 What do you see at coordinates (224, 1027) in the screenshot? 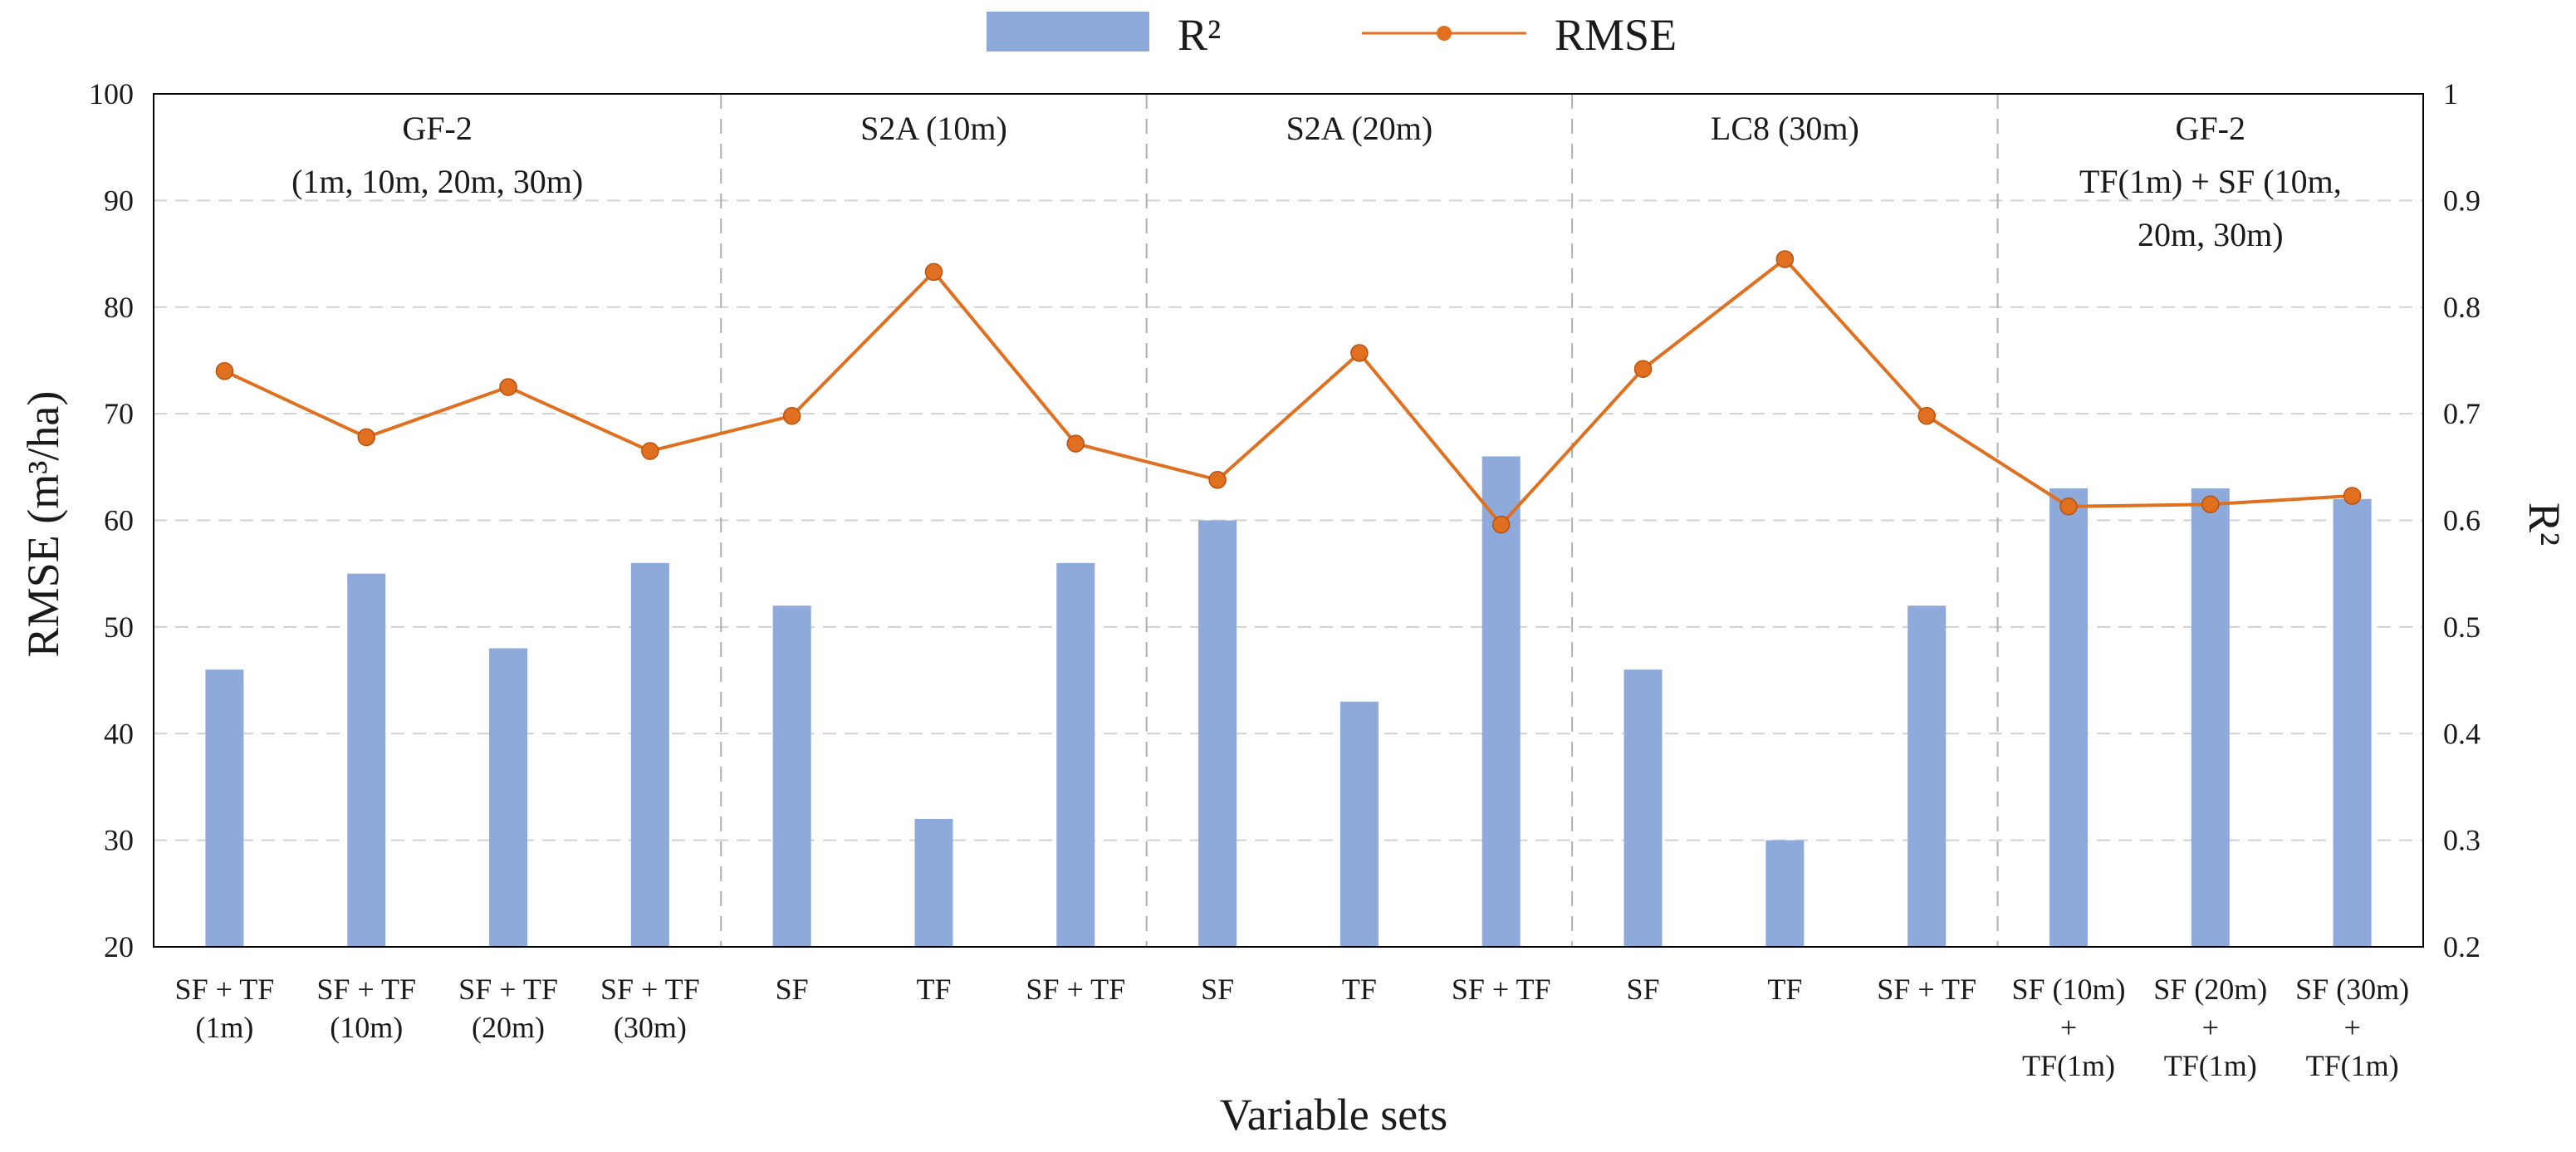
I see `category-label: (1m)` at bounding box center [224, 1027].